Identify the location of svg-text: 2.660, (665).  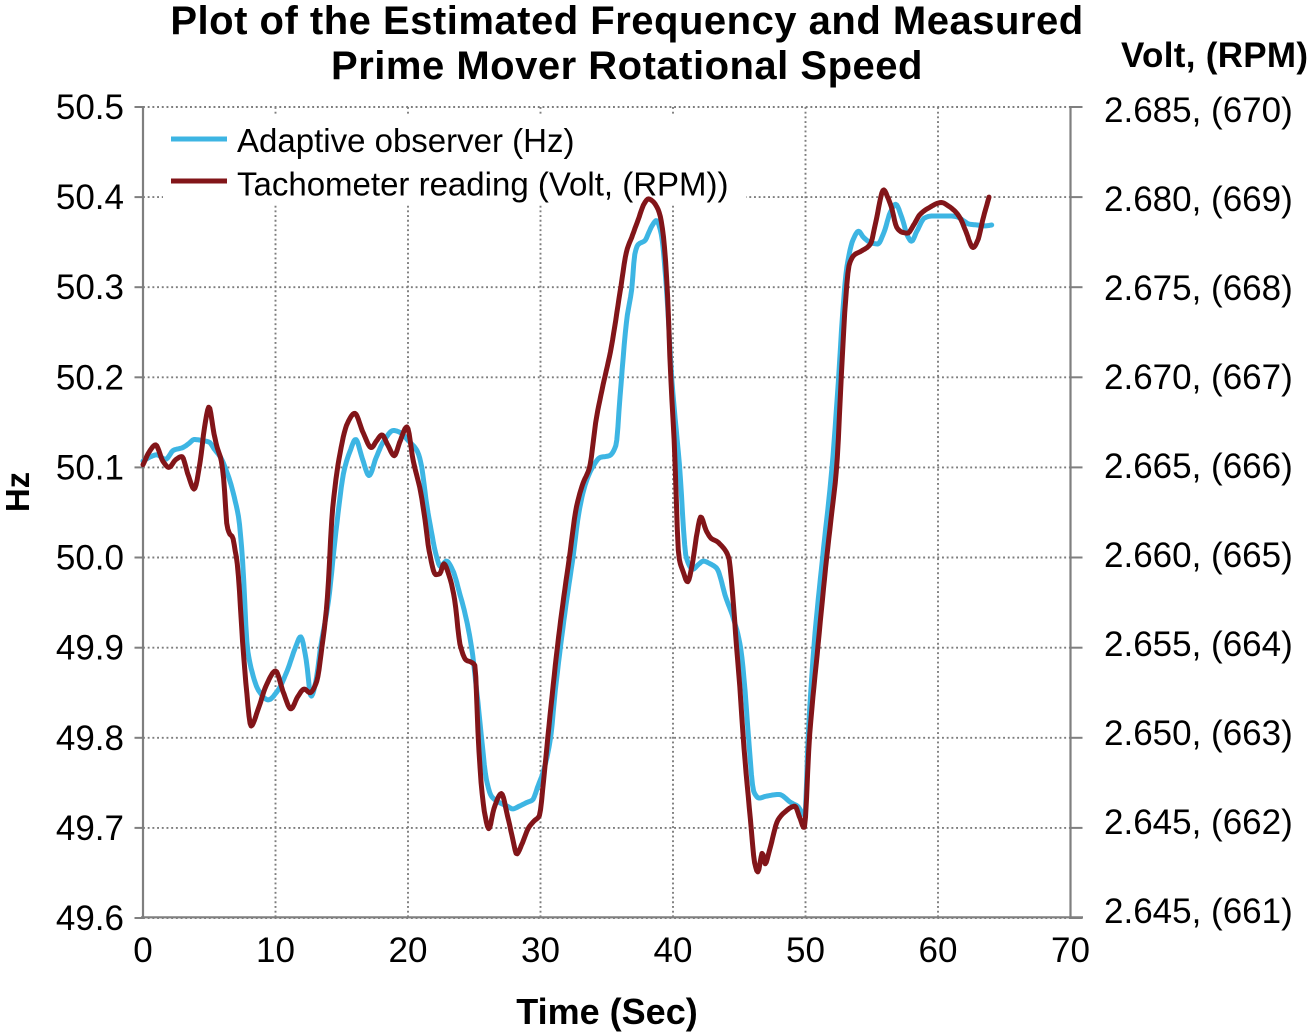
(1198, 555).